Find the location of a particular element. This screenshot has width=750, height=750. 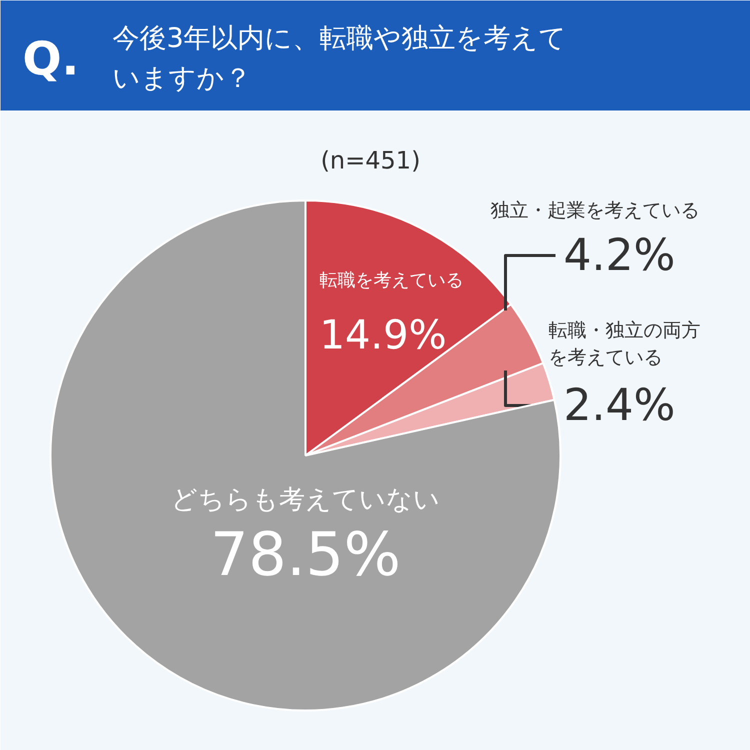

data-label: 2.4% is located at coordinates (620, 405).